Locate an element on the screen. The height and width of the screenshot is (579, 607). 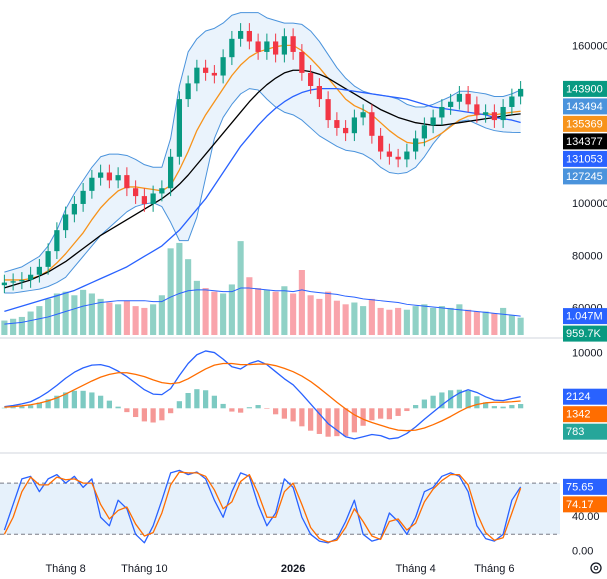
x-tick-label: 2026 is located at coordinates (293, 569).